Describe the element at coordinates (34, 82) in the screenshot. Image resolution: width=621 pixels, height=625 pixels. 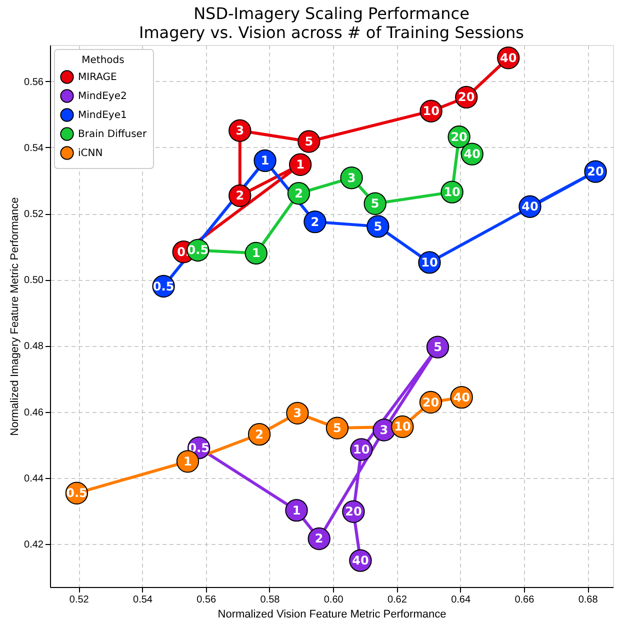
I see `y-tick-label: 0.56` at that location.